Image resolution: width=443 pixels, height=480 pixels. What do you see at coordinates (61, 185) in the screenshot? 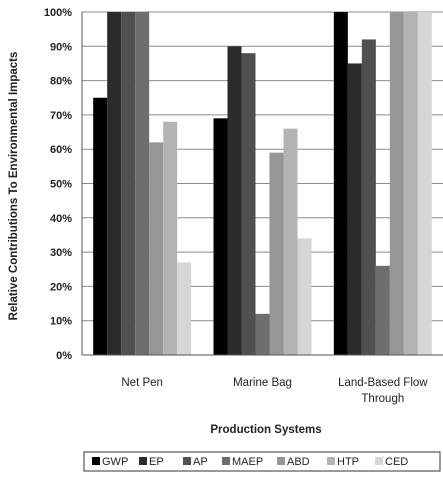
I see `y-tick-label: 50%` at bounding box center [61, 185].